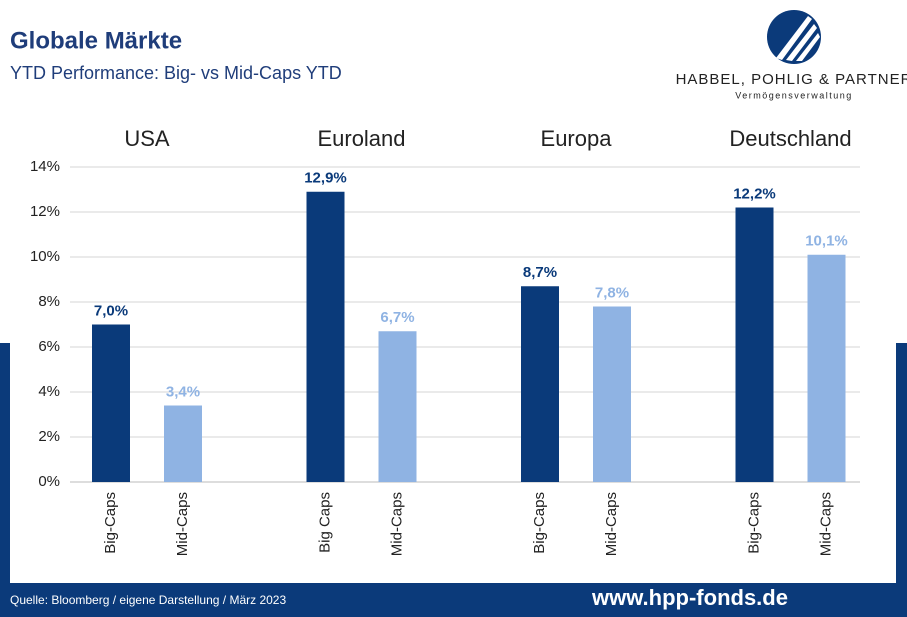 The image size is (907, 617). I want to click on value-label: 12,2%, so click(754, 193).